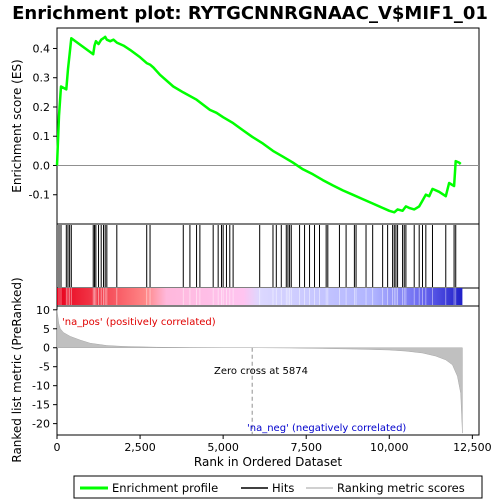 This screenshot has height=500, width=500. I want to click on es-y-tick-label: 0.2, so click(42, 107).